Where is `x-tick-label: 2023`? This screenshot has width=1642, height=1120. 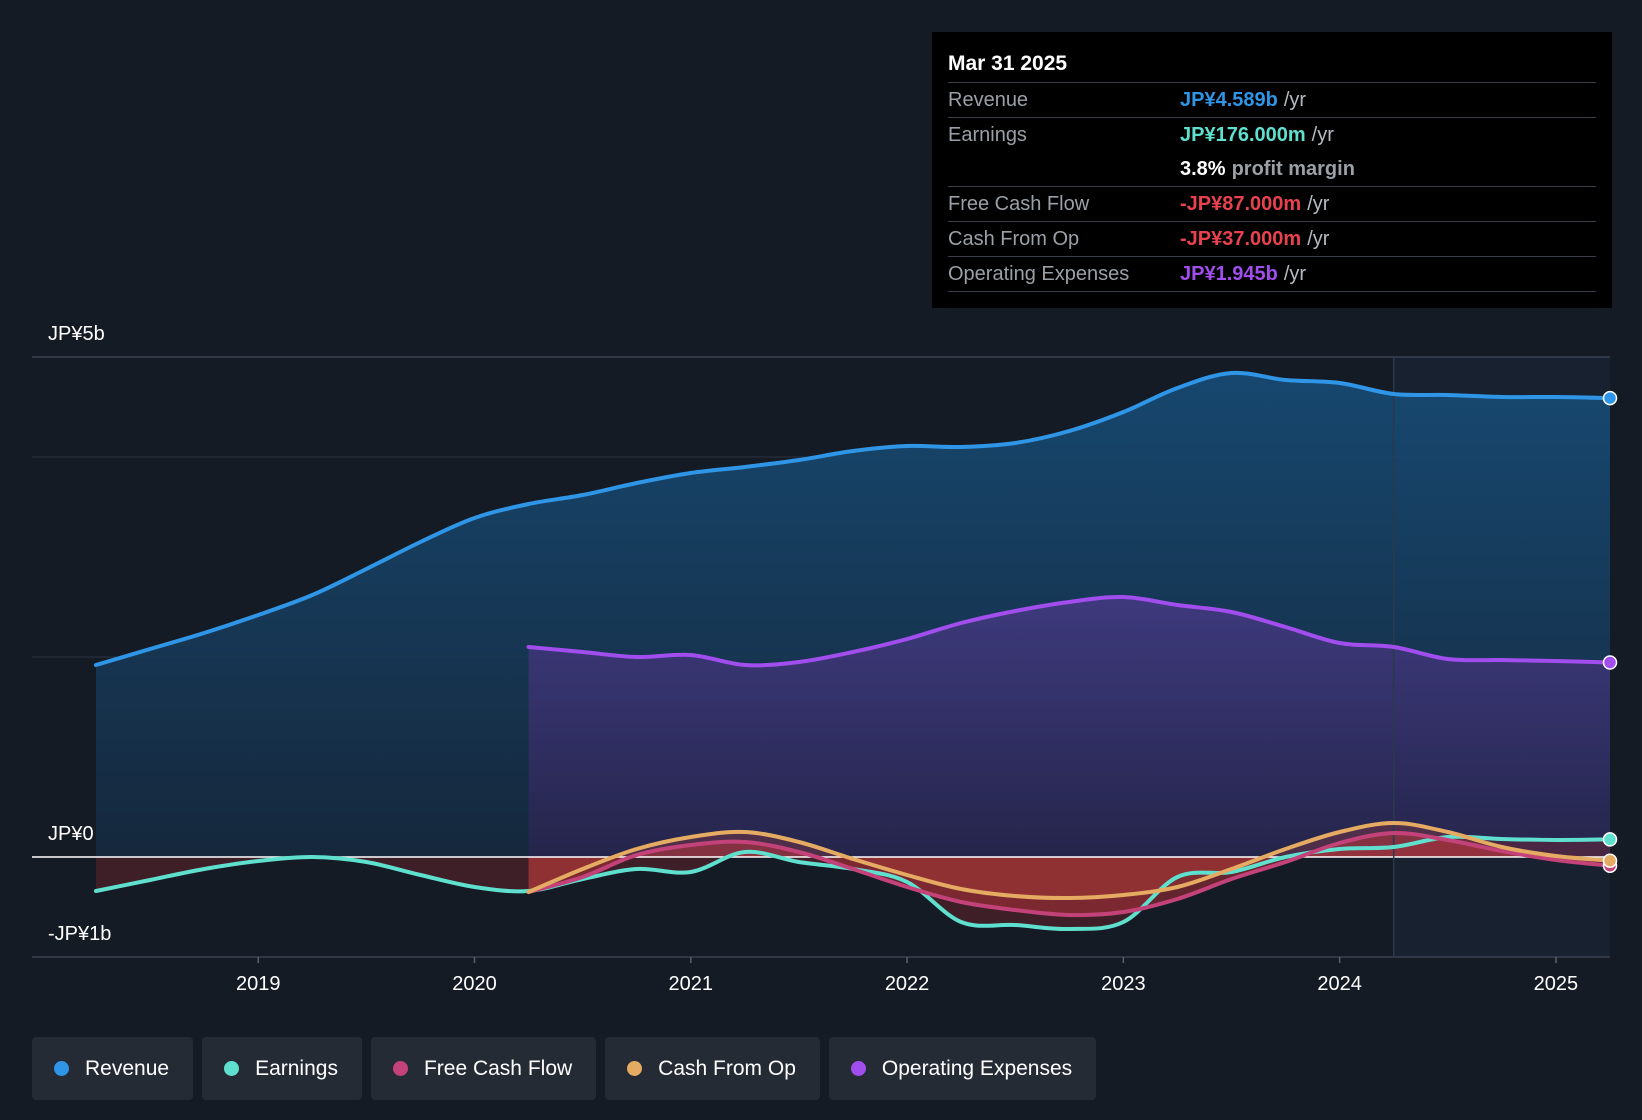 x-tick-label: 2023 is located at coordinates (1123, 984).